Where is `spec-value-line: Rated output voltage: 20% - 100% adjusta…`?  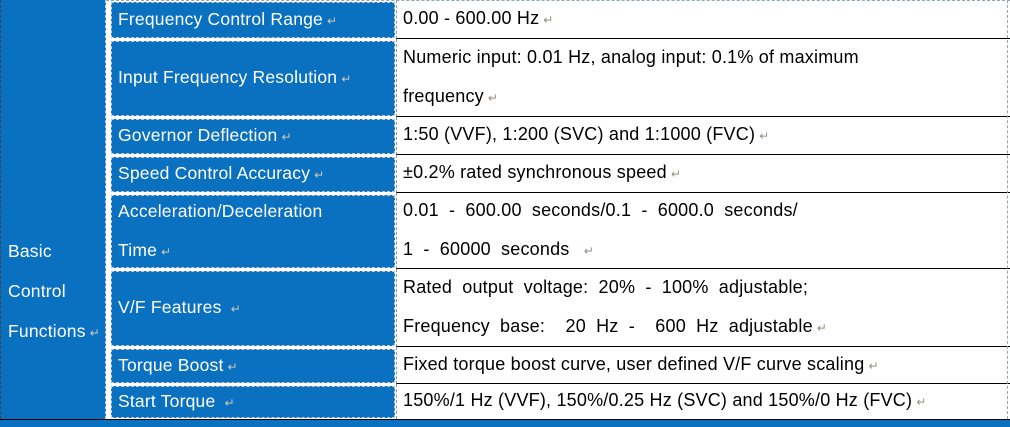
spec-value-line: Rated output voltage: 20% - 100% adjusta… is located at coordinates (606, 286).